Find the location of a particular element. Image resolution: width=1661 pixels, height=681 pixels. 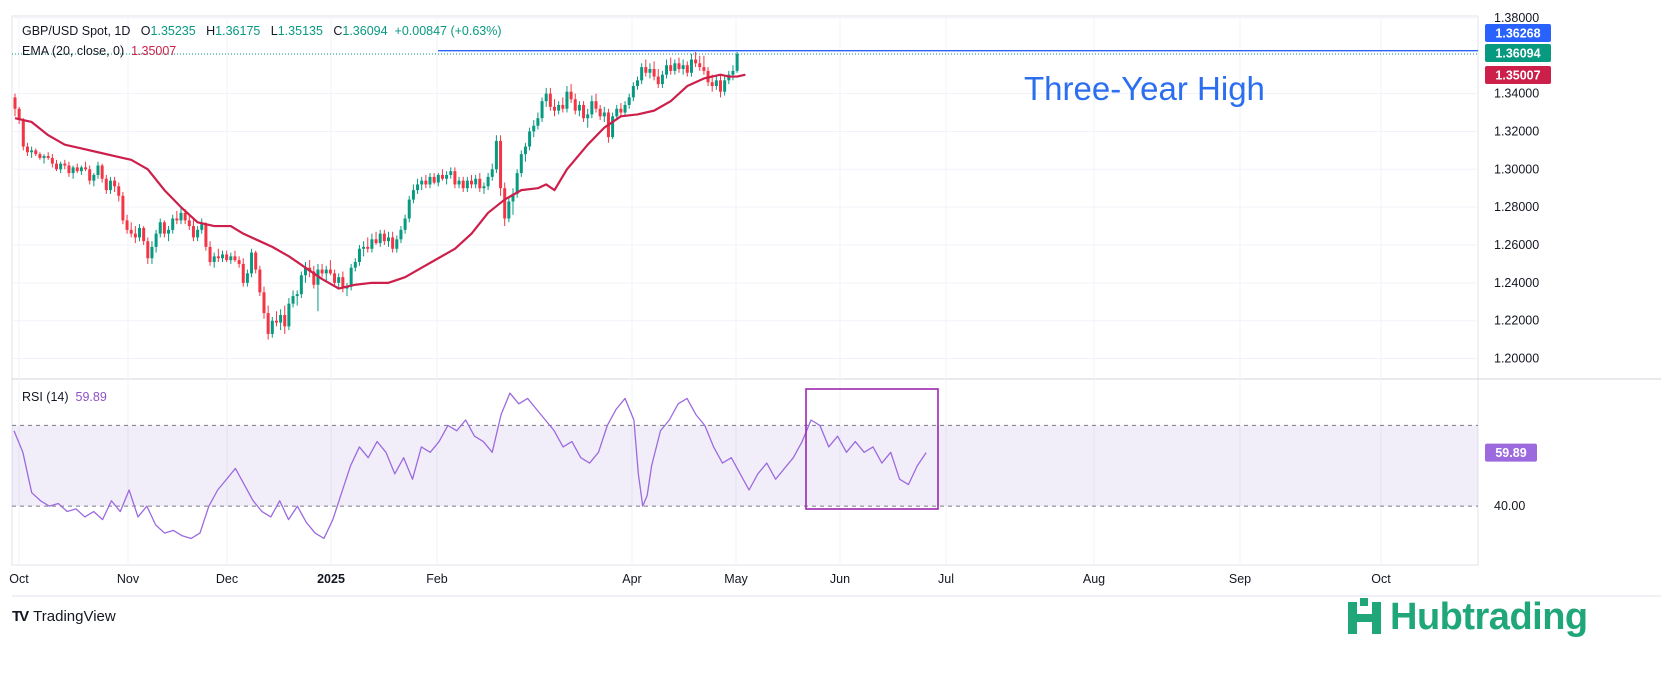

x-tick-label: 2025 is located at coordinates (331, 579).